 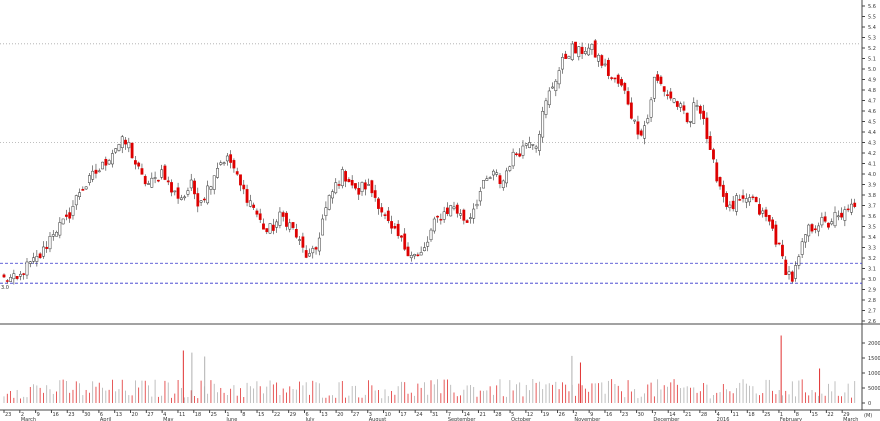 What do you see at coordinates (872, 133) in the screenshot?
I see `price-tick-label: 4.4` at bounding box center [872, 133].